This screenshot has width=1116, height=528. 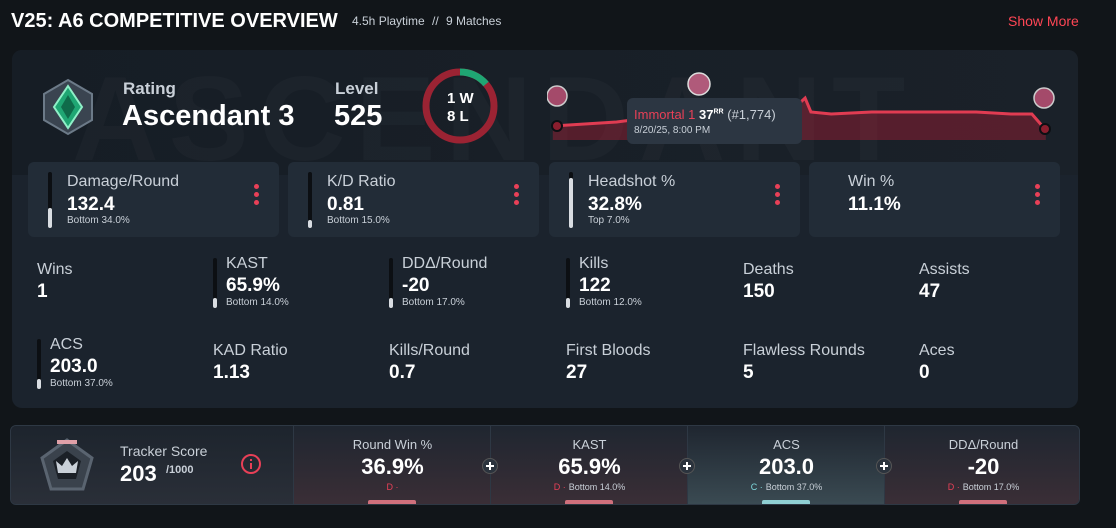 I want to click on tooltip-position: (#1,774), so click(x=751, y=114).